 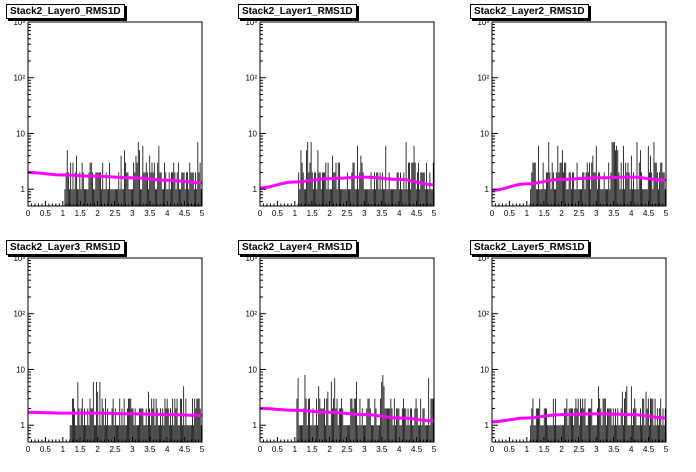 I want to click on x-tick-label: 0.5, so click(x=278, y=213).